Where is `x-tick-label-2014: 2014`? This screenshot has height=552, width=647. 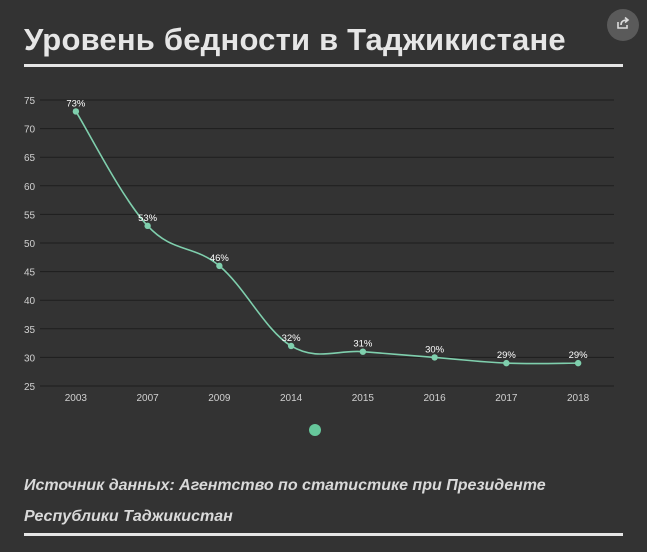
x-tick-label-2014: 2014 is located at coordinates (291, 398).